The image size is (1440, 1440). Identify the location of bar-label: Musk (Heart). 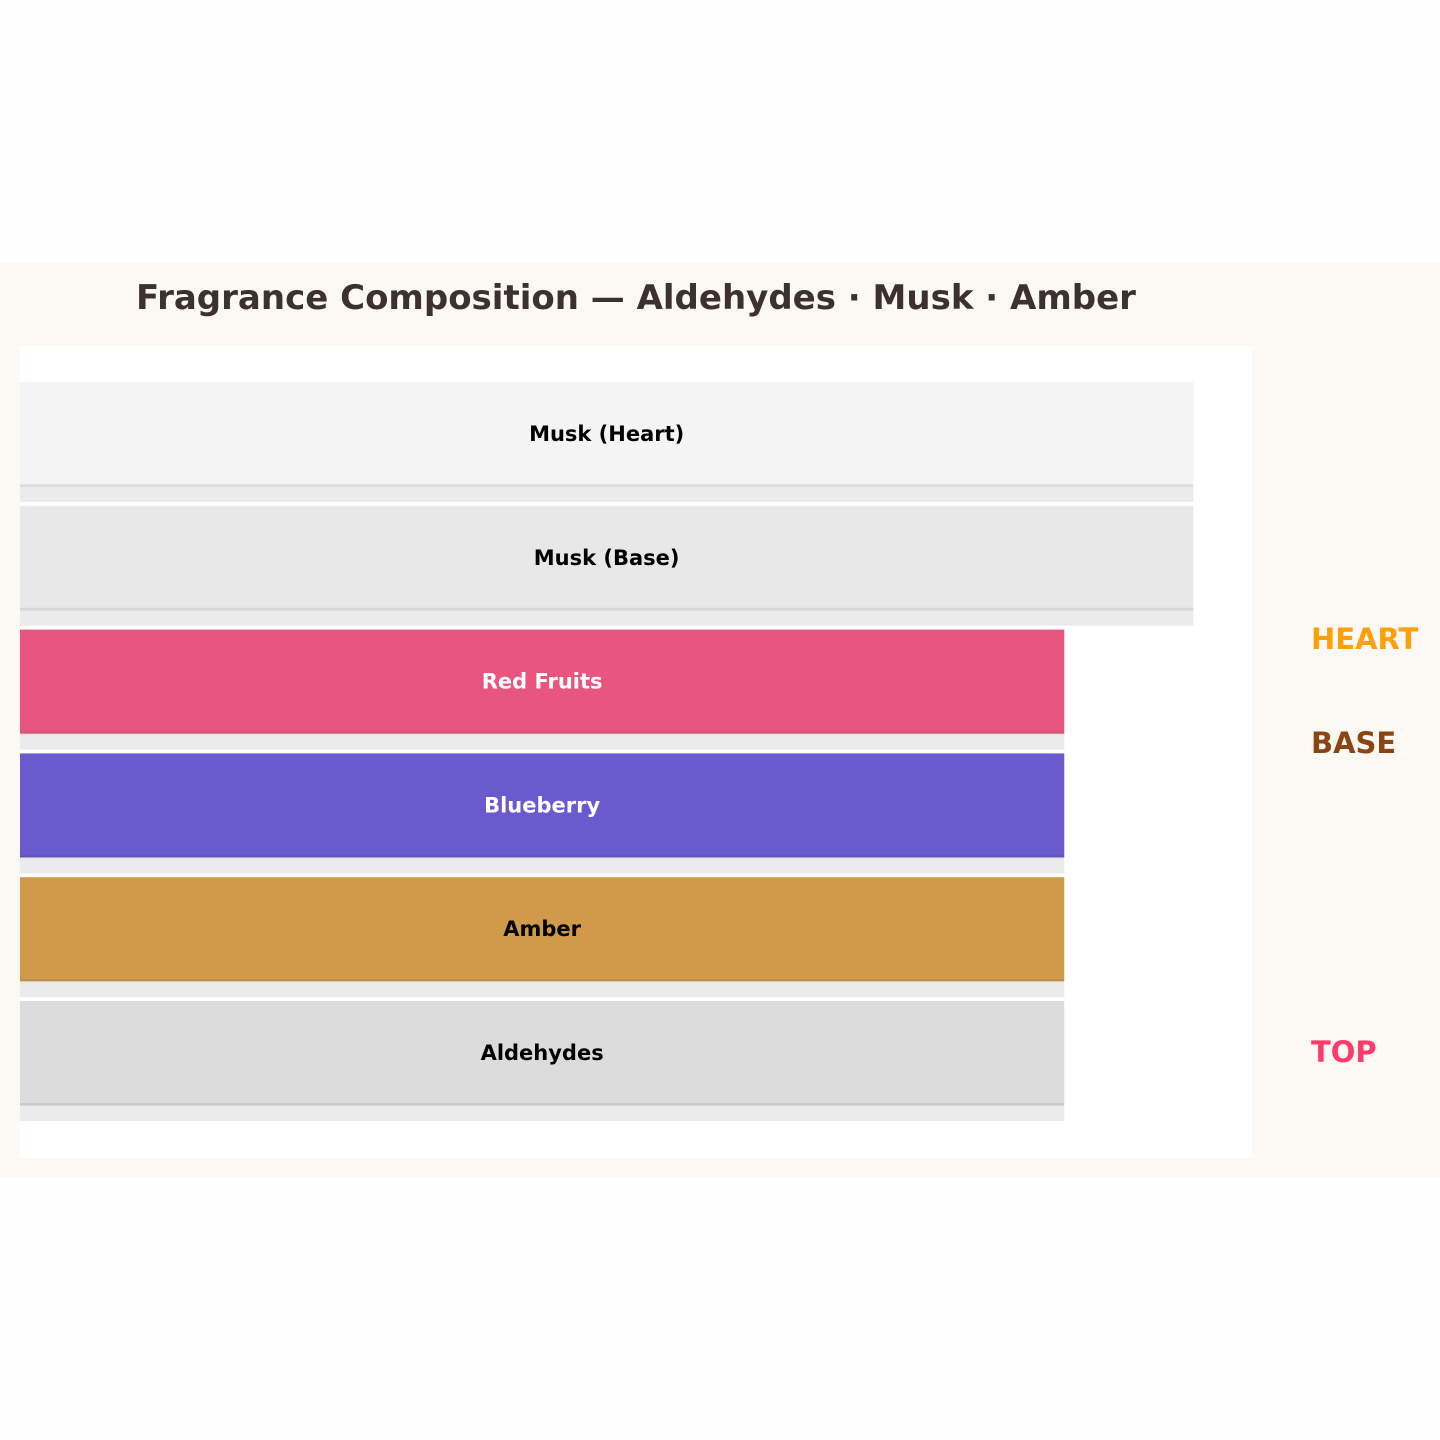
(606, 434).